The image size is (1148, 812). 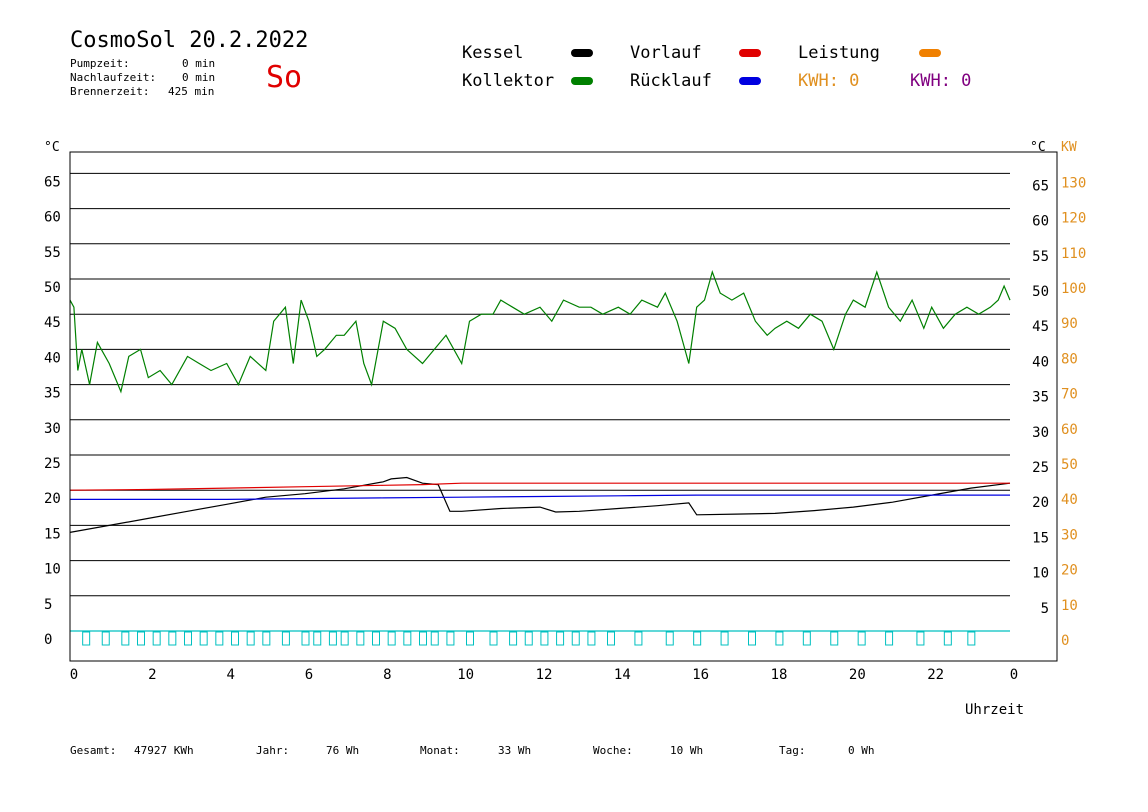 I want to click on legend-leistung: Leistung, so click(x=839, y=53).